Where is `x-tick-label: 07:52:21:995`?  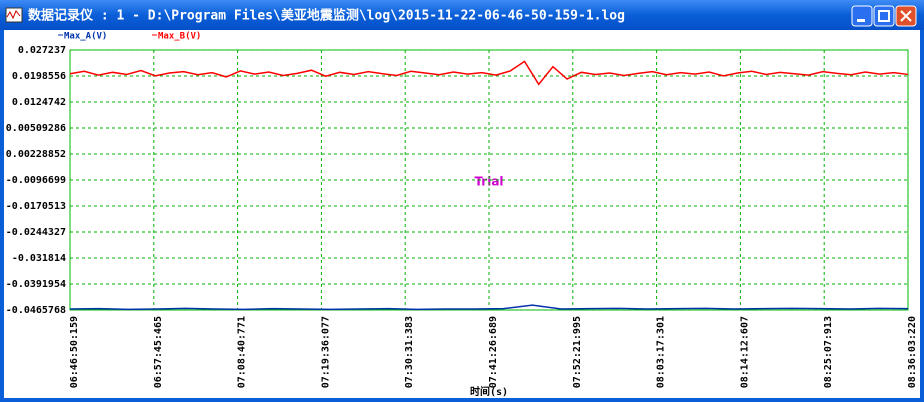
x-tick-label: 07:52:21:995 is located at coordinates (577, 352).